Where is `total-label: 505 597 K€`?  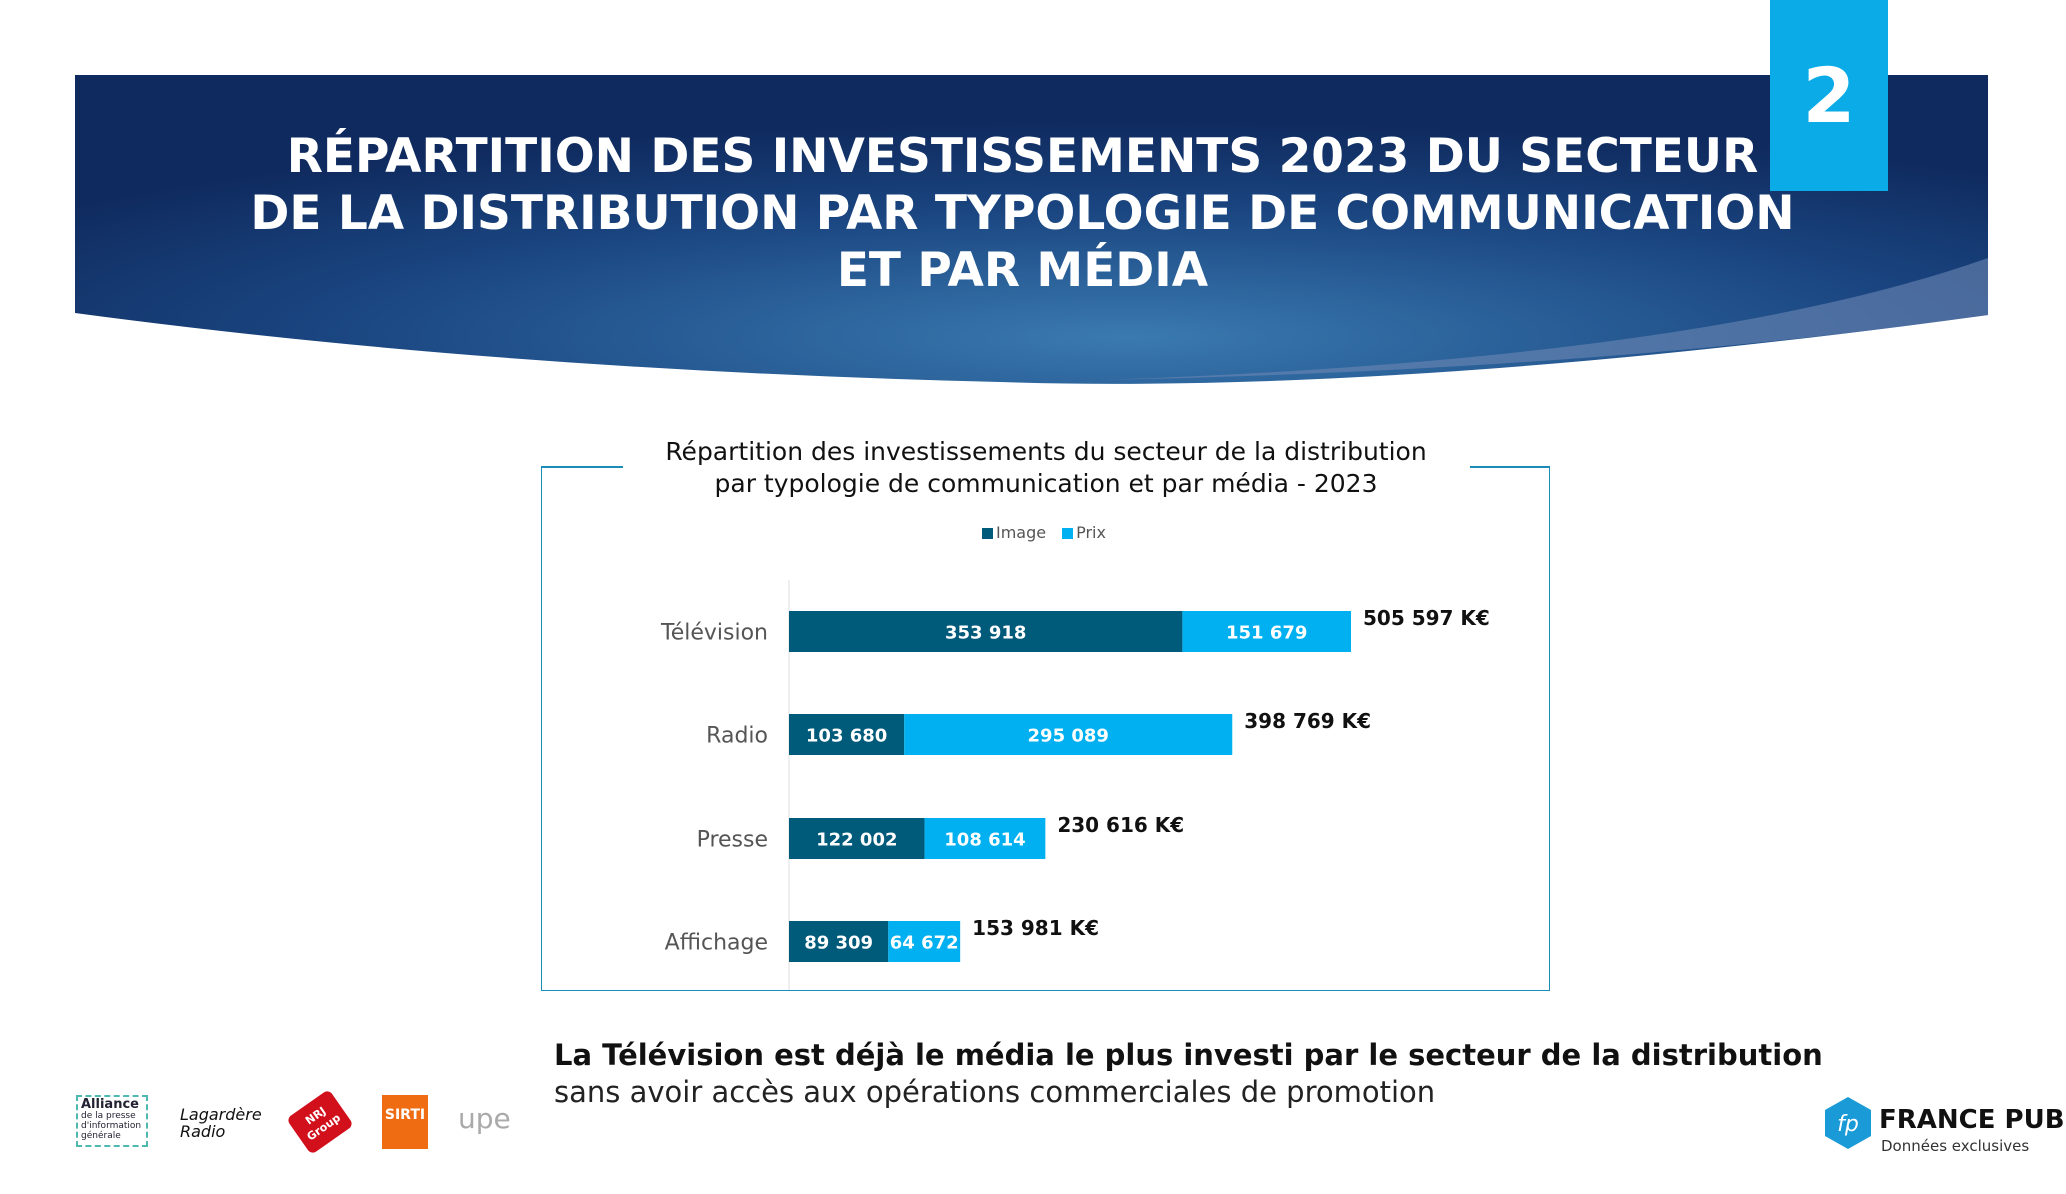 total-label: 505 597 K€ is located at coordinates (1426, 618).